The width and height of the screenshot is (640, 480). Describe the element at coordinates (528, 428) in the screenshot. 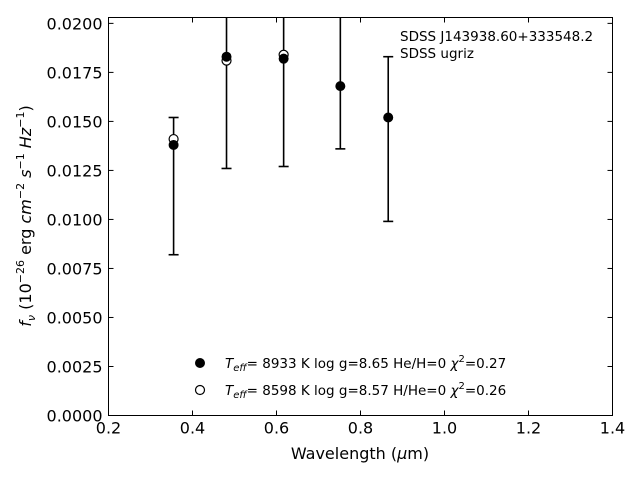

I see `x-tick-label: 1.2` at that location.